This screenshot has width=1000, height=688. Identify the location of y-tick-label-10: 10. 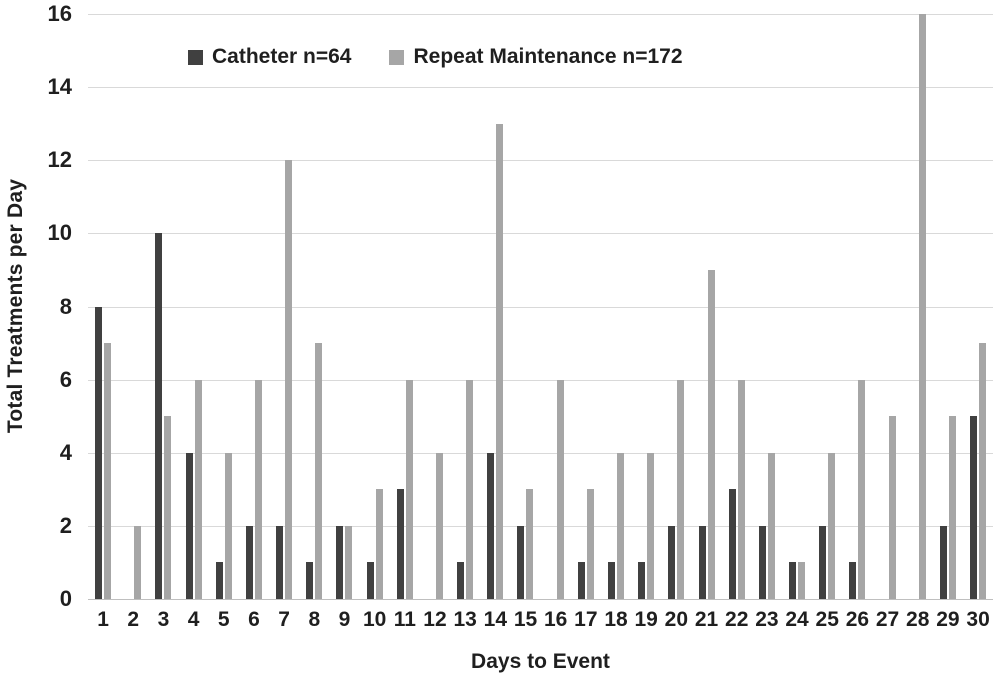
(59, 233).